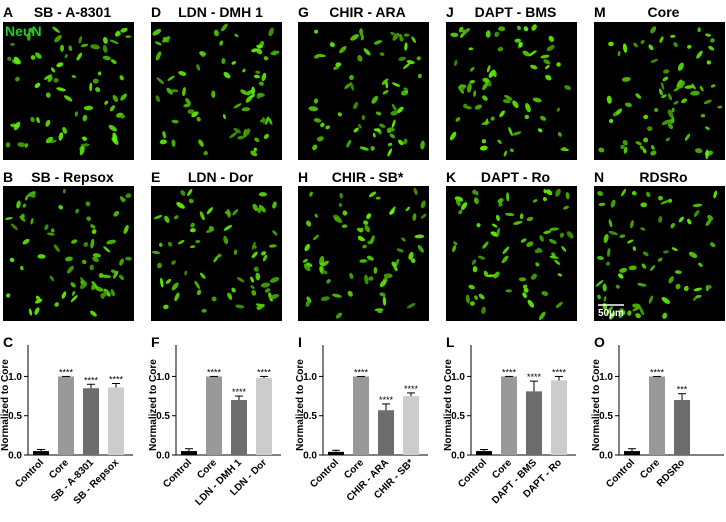 This screenshot has width=726, height=522. I want to click on x-tick-label: Control, so click(472, 473).